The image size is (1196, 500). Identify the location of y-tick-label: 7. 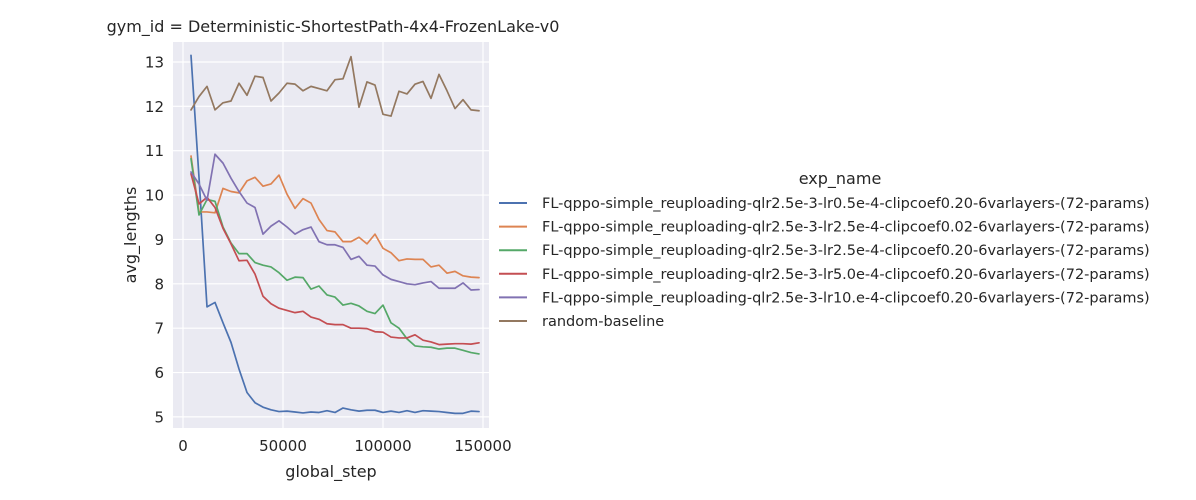
(159, 329).